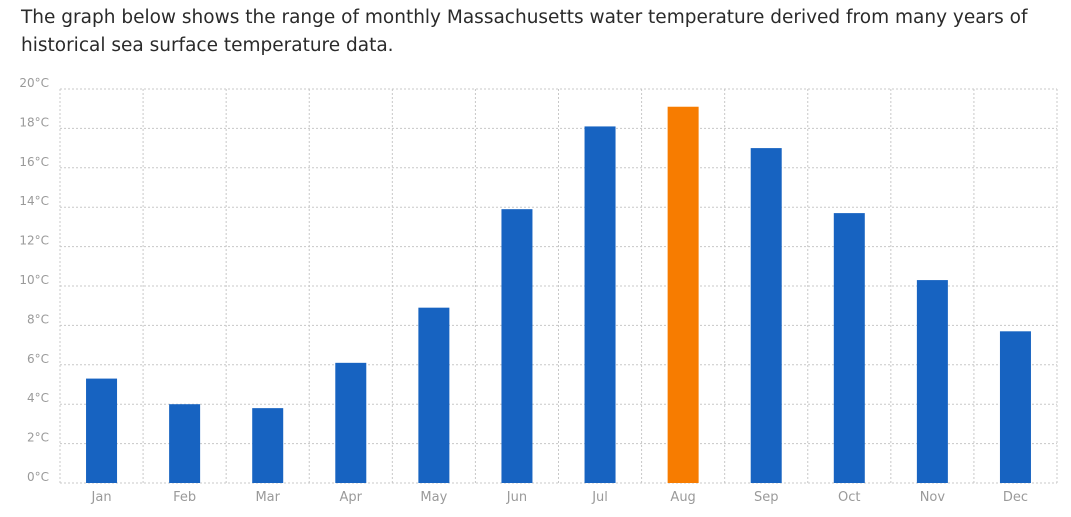 Image resolution: width=1071 pixels, height=517 pixels. What do you see at coordinates (849, 348) in the screenshot?
I see `bar-oct` at bounding box center [849, 348].